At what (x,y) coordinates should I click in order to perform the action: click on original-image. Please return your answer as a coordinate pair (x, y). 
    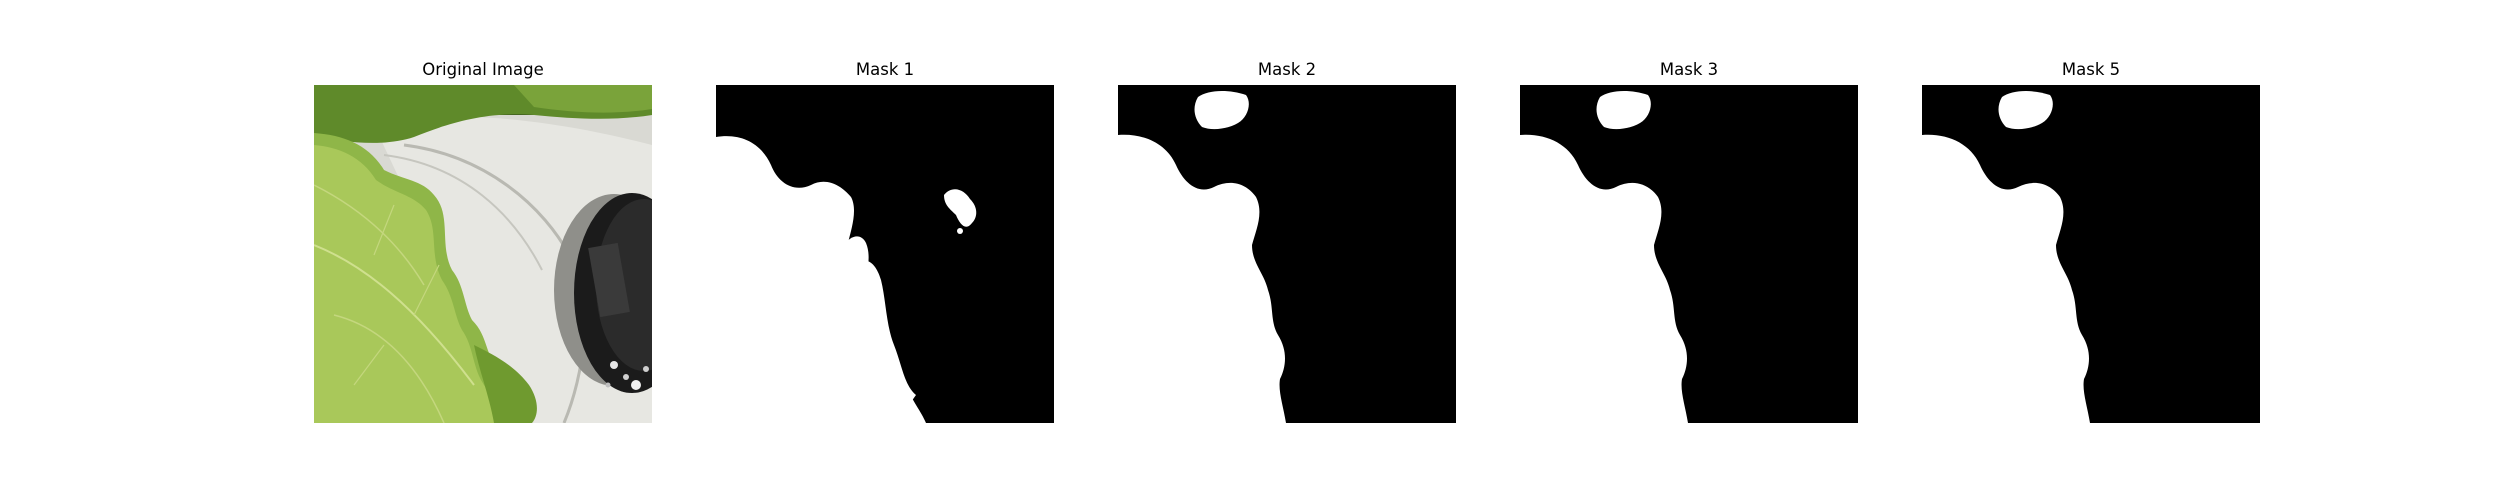
    Looking at the image, I should click on (483, 254).